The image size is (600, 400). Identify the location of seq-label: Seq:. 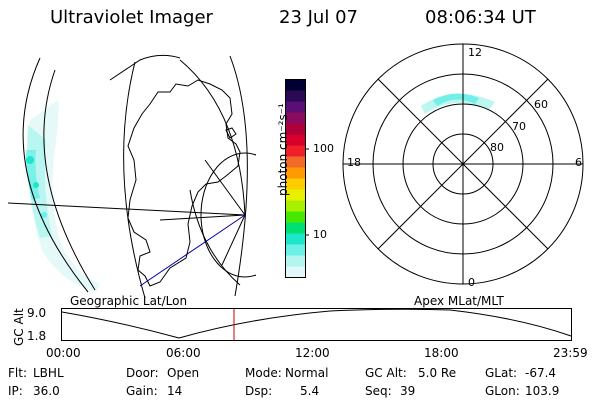
(378, 391).